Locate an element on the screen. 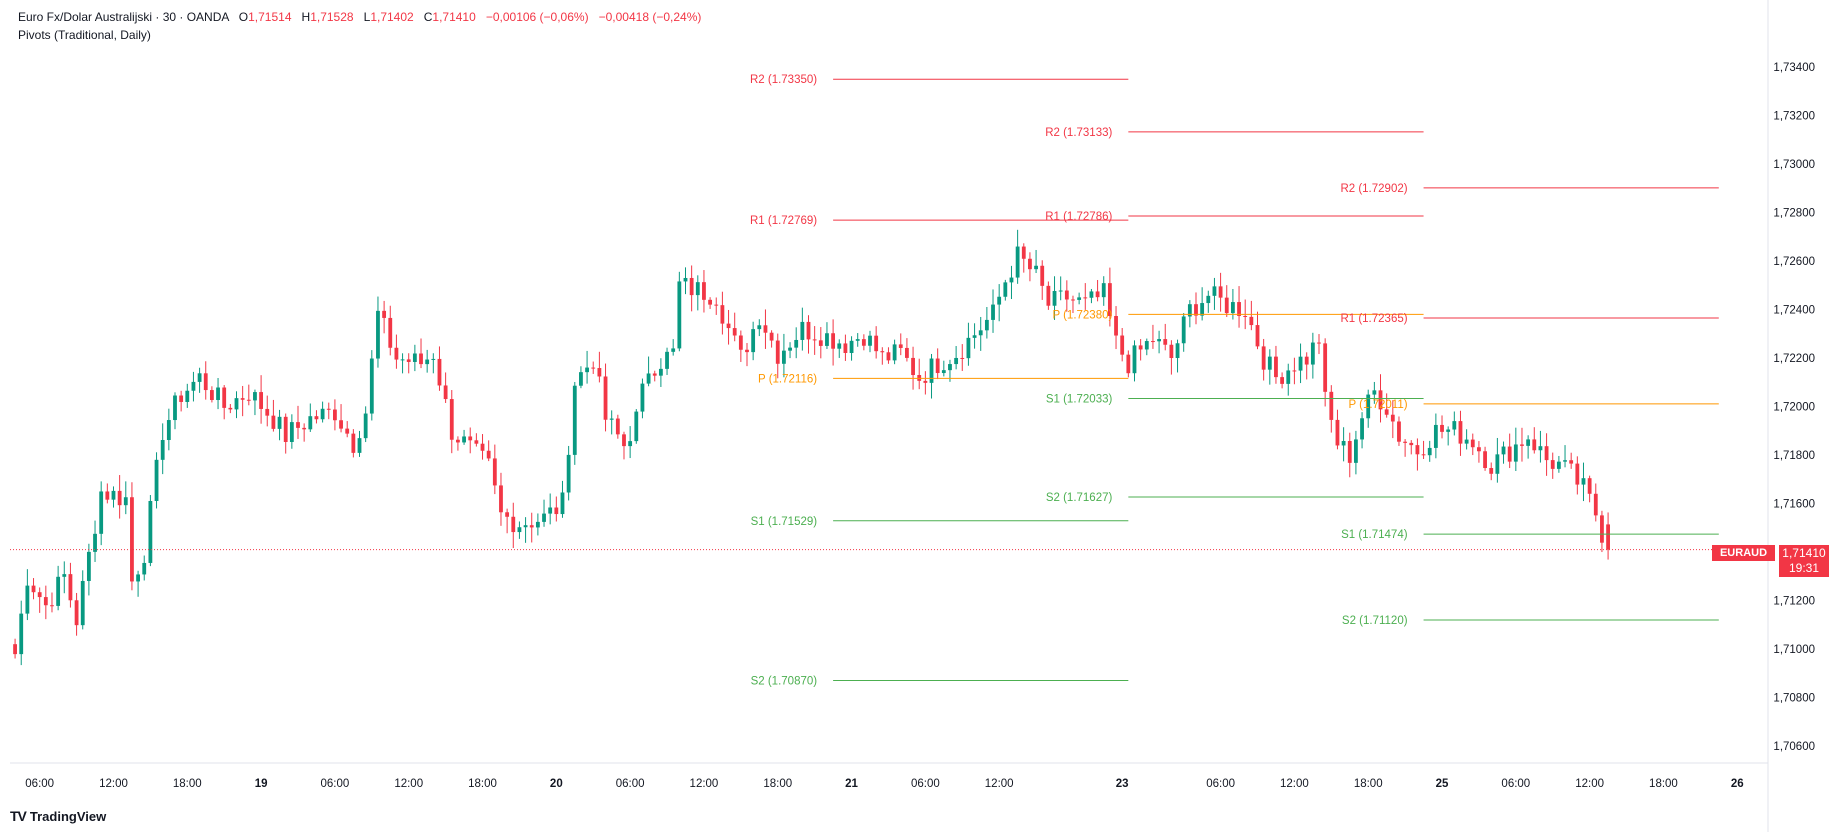  pivot-label-r1: R1 (1.72786) is located at coordinates (1078, 217).